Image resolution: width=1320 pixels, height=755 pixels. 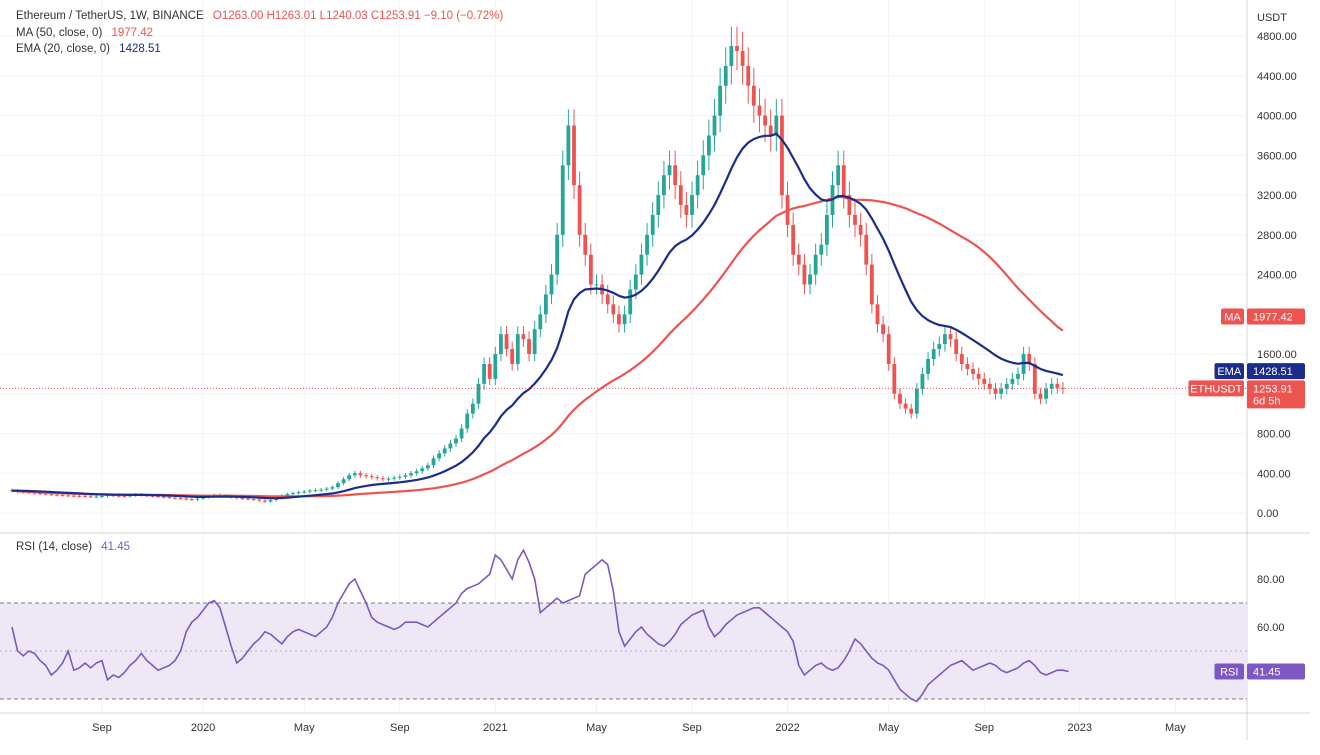 I want to click on price-tick-label: 4400.00, so click(x=1277, y=77).